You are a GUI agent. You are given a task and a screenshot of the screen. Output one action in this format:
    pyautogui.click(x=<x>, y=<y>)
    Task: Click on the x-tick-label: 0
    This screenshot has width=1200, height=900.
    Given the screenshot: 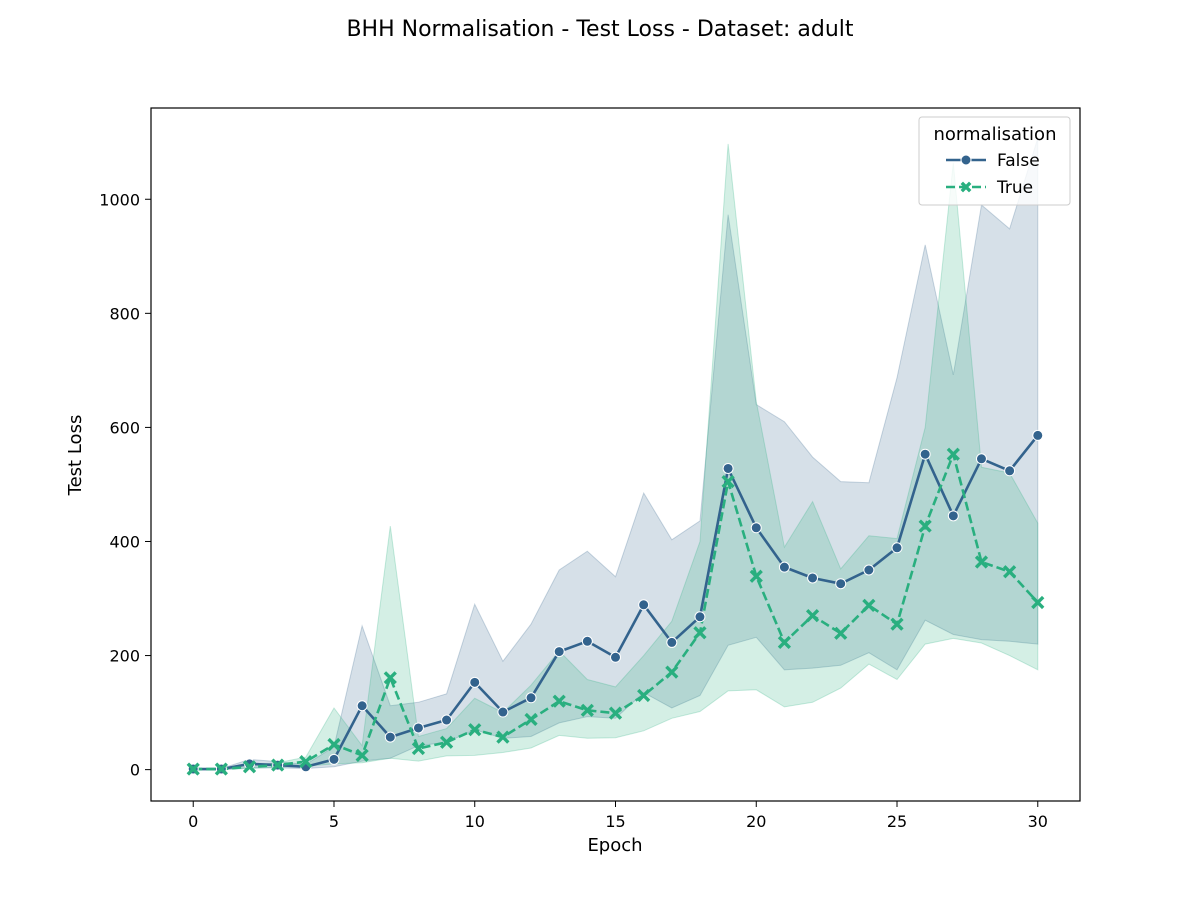 What is the action you would take?
    pyautogui.click(x=193, y=821)
    